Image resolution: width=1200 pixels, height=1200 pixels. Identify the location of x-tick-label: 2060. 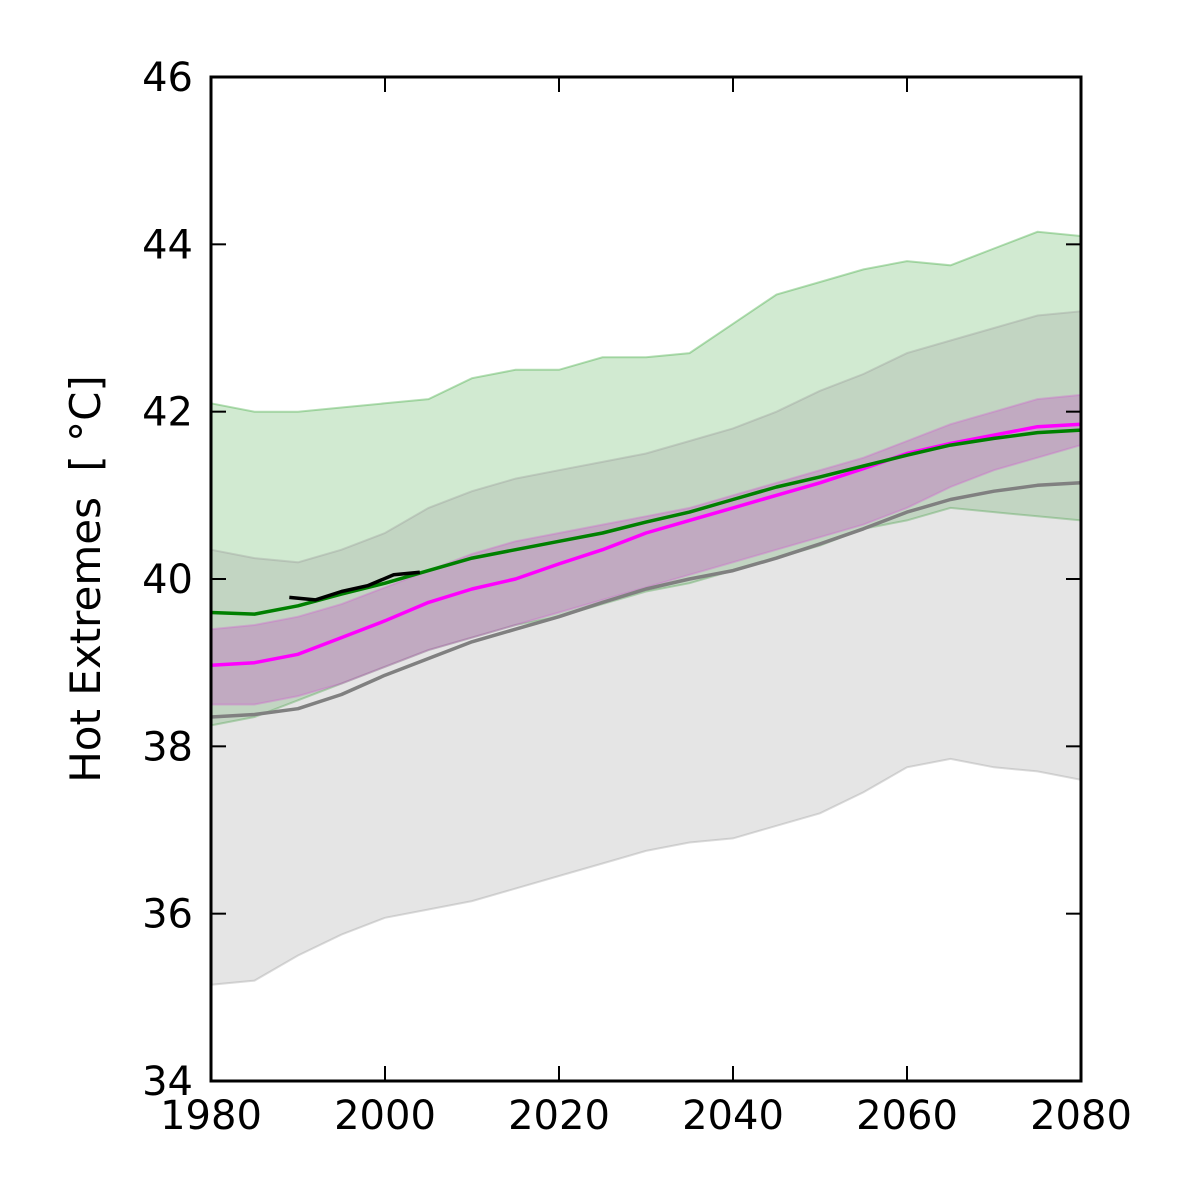
(907, 1116).